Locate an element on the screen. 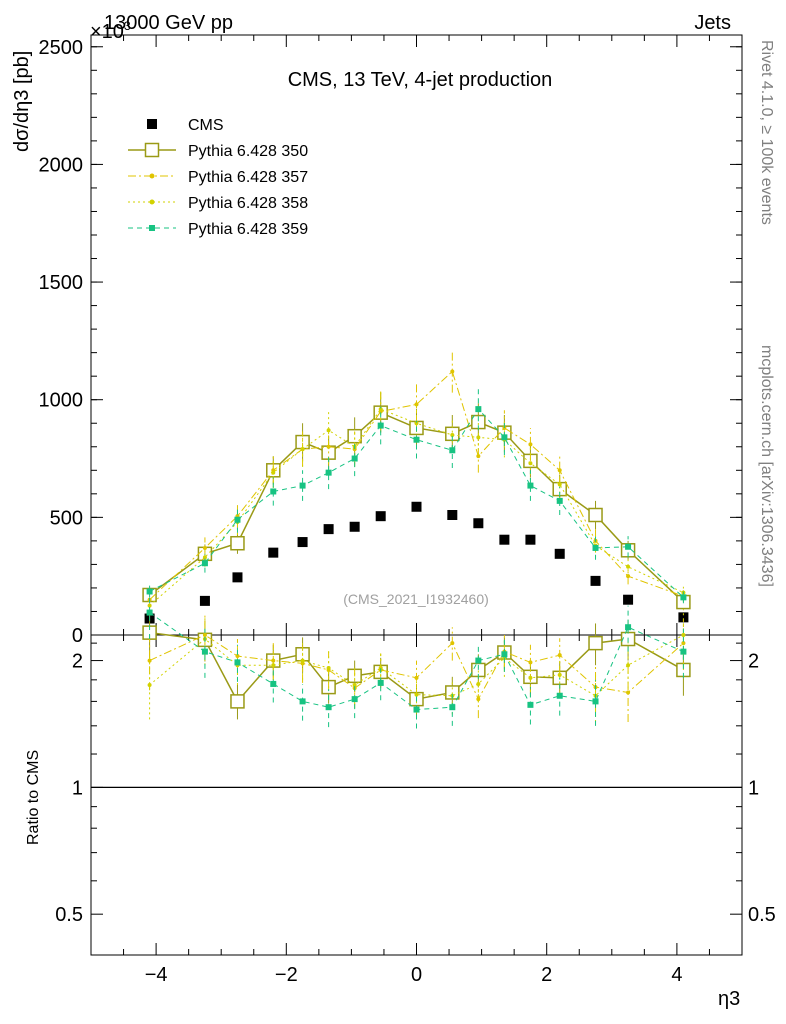 This screenshot has width=786, height=1024. category-label: Jets is located at coordinates (712, 23).